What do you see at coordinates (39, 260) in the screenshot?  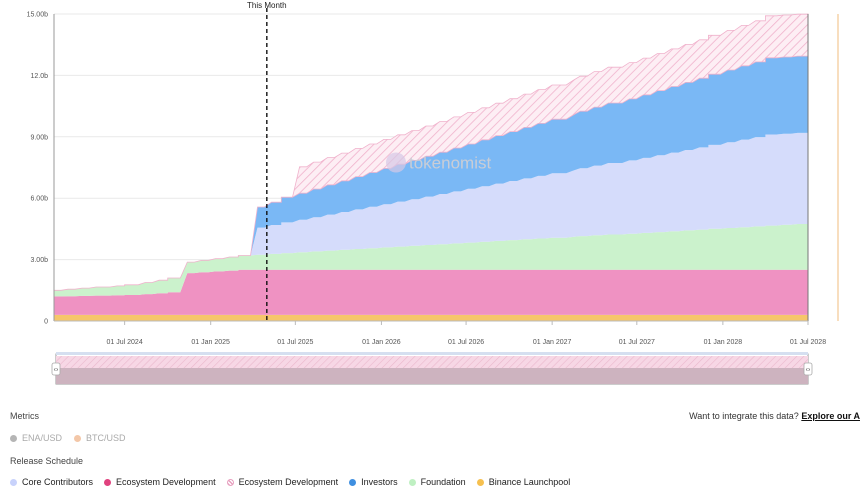 I see `y-tick-label: 3.00b` at bounding box center [39, 260].